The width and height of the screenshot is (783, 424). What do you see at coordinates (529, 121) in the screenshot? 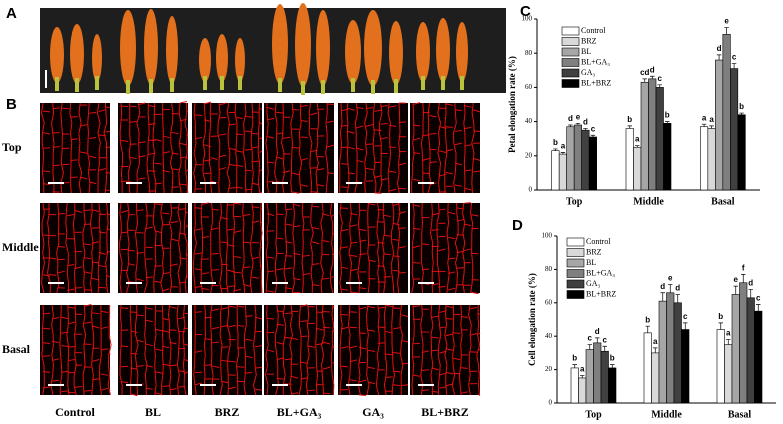
I see `y-tick-label: 40` at bounding box center [529, 121].